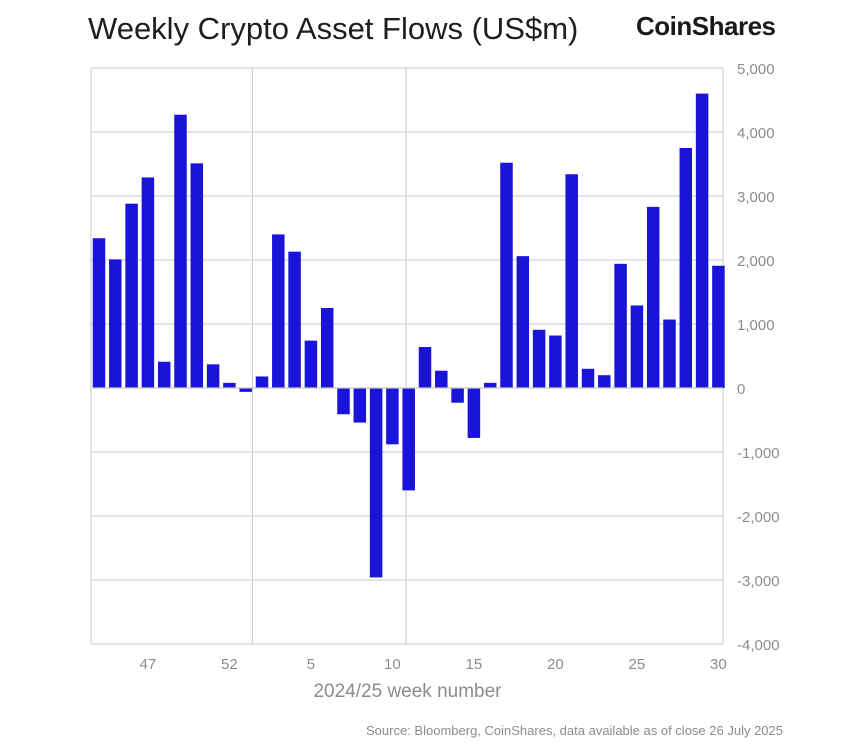 This screenshot has width=843, height=751. What do you see at coordinates (756, 69) in the screenshot?
I see `y-tick-label: 5,000` at bounding box center [756, 69].